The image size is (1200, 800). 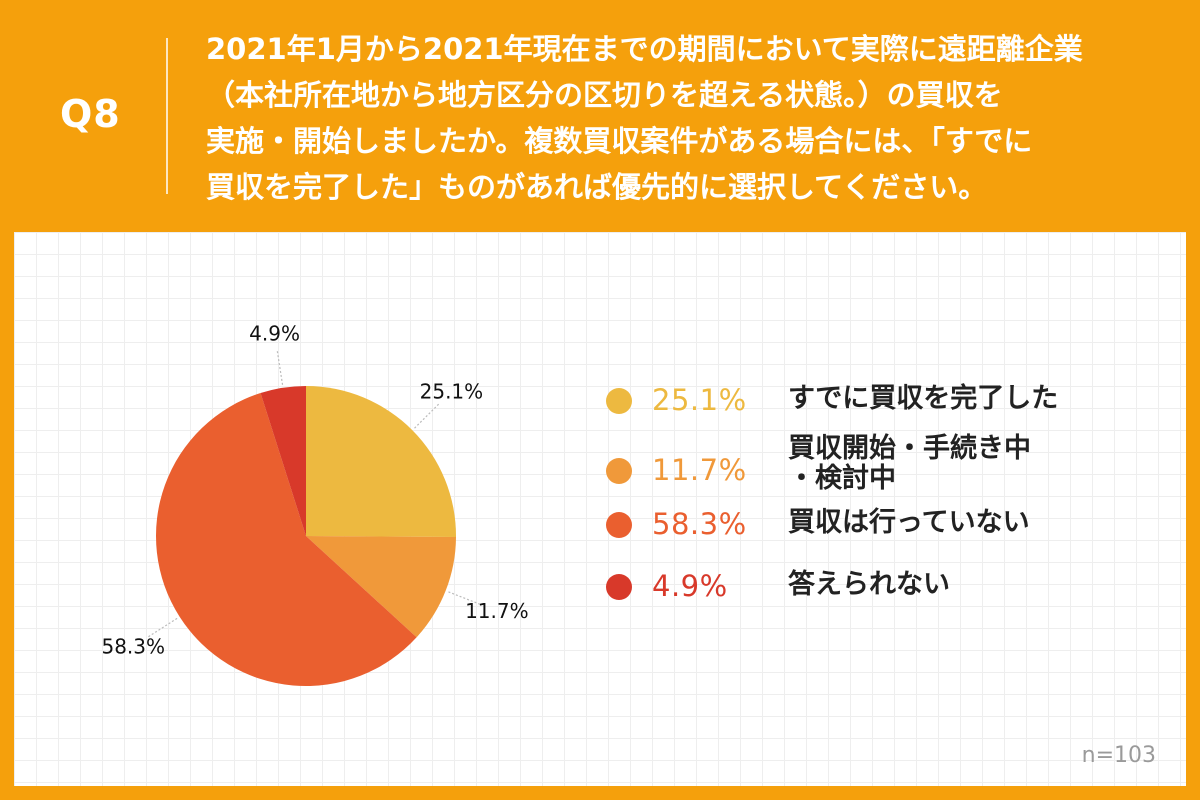 What do you see at coordinates (699, 400) in the screenshot?
I see `legend-percent: 25.1%` at bounding box center [699, 400].